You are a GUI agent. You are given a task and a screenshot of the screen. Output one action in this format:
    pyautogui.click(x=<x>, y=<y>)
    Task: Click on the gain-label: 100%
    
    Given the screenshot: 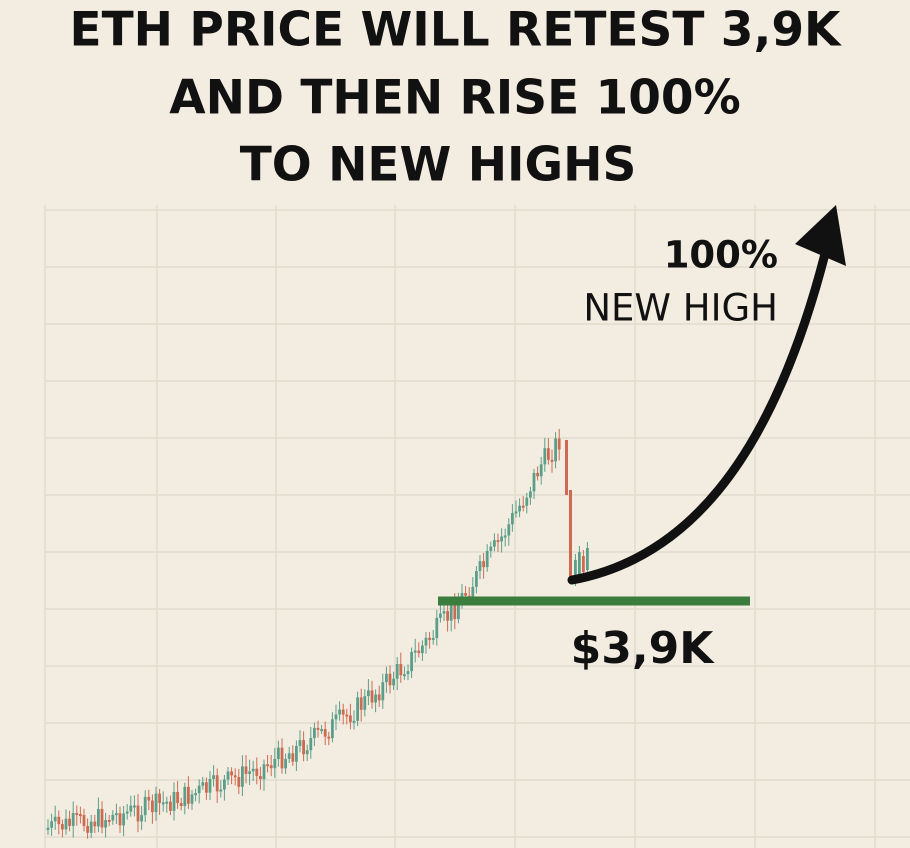 What is the action you would take?
    pyautogui.click(x=721, y=255)
    